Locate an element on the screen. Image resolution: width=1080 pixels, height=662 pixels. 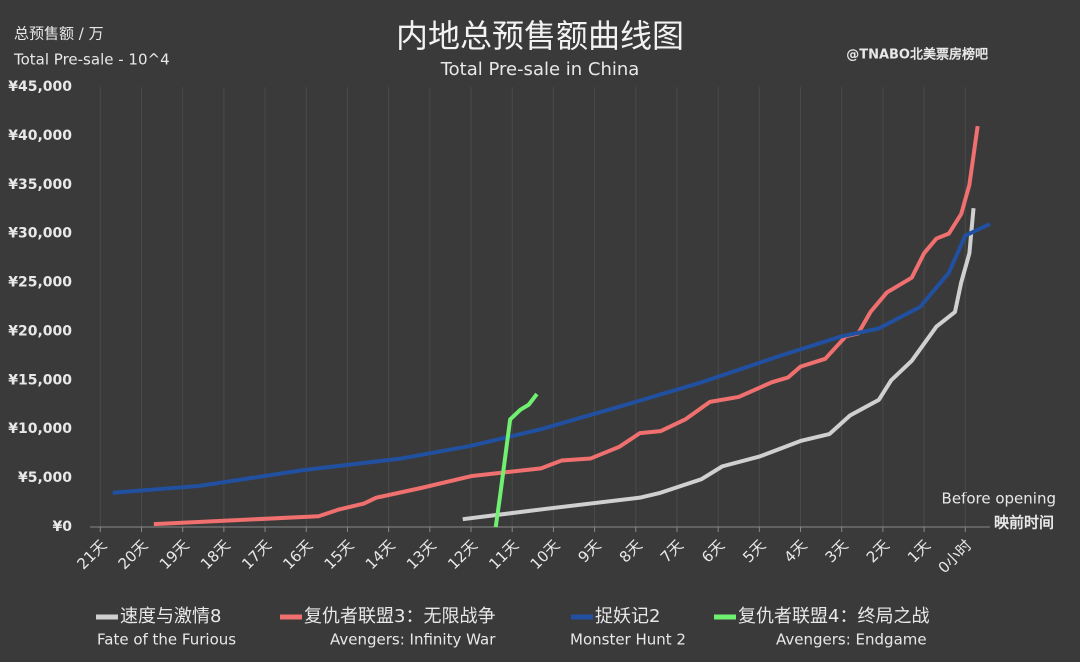
legend-label-en: Fate of the Furious is located at coordinates (166, 640).